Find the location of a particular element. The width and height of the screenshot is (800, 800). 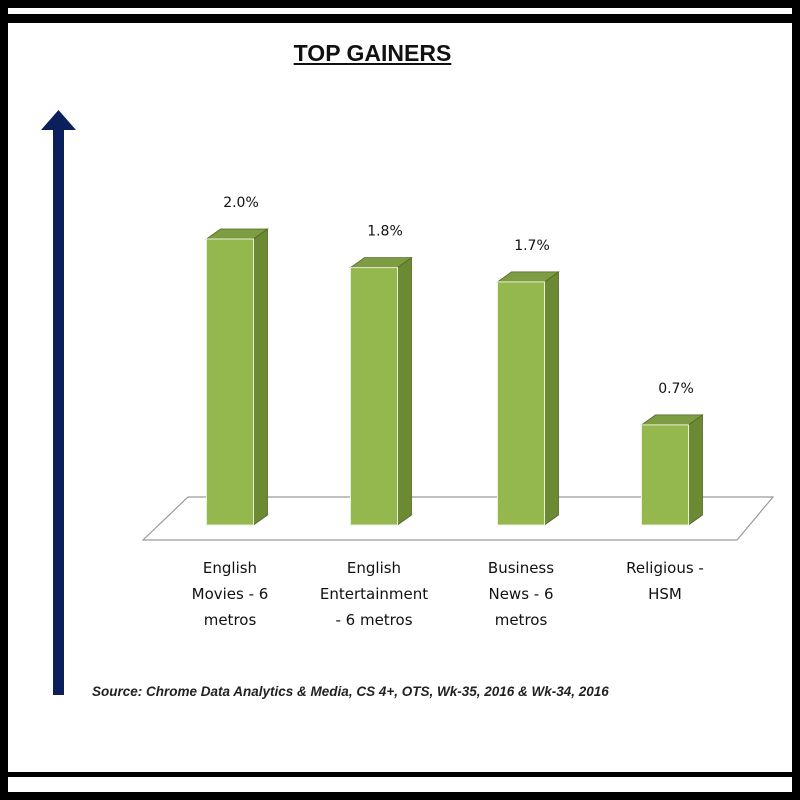

data-label: 2.0% is located at coordinates (241, 203).